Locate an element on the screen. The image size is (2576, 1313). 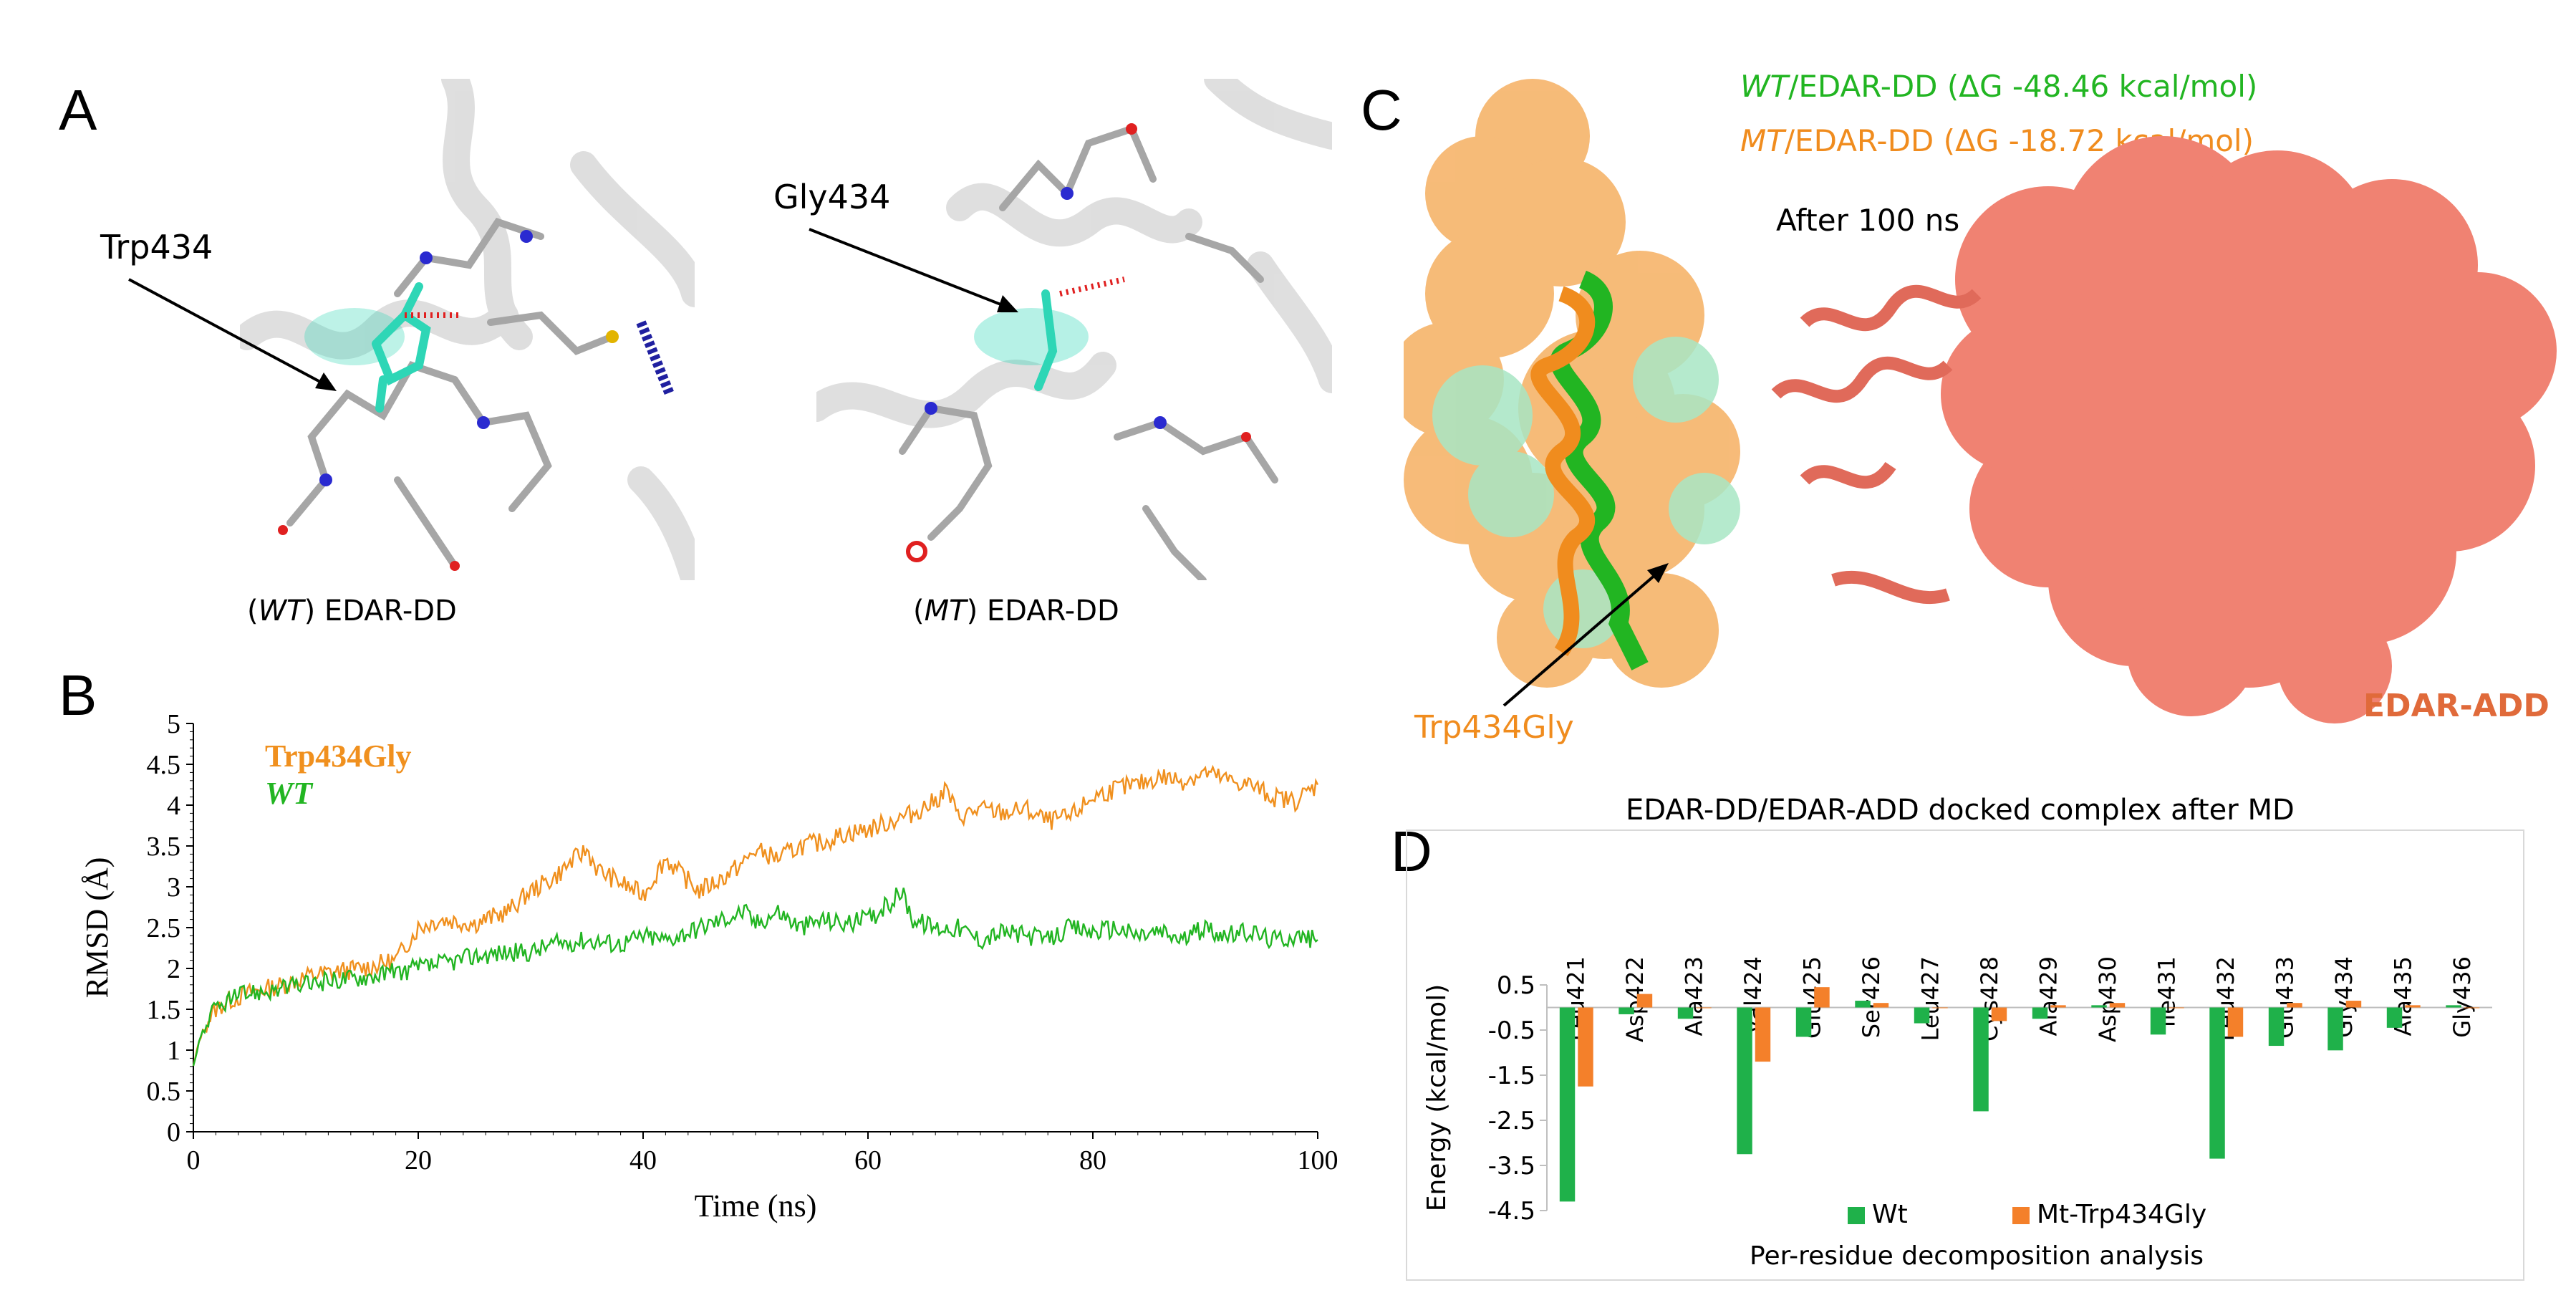
y-tick-label: 2 is located at coordinates (173, 969).